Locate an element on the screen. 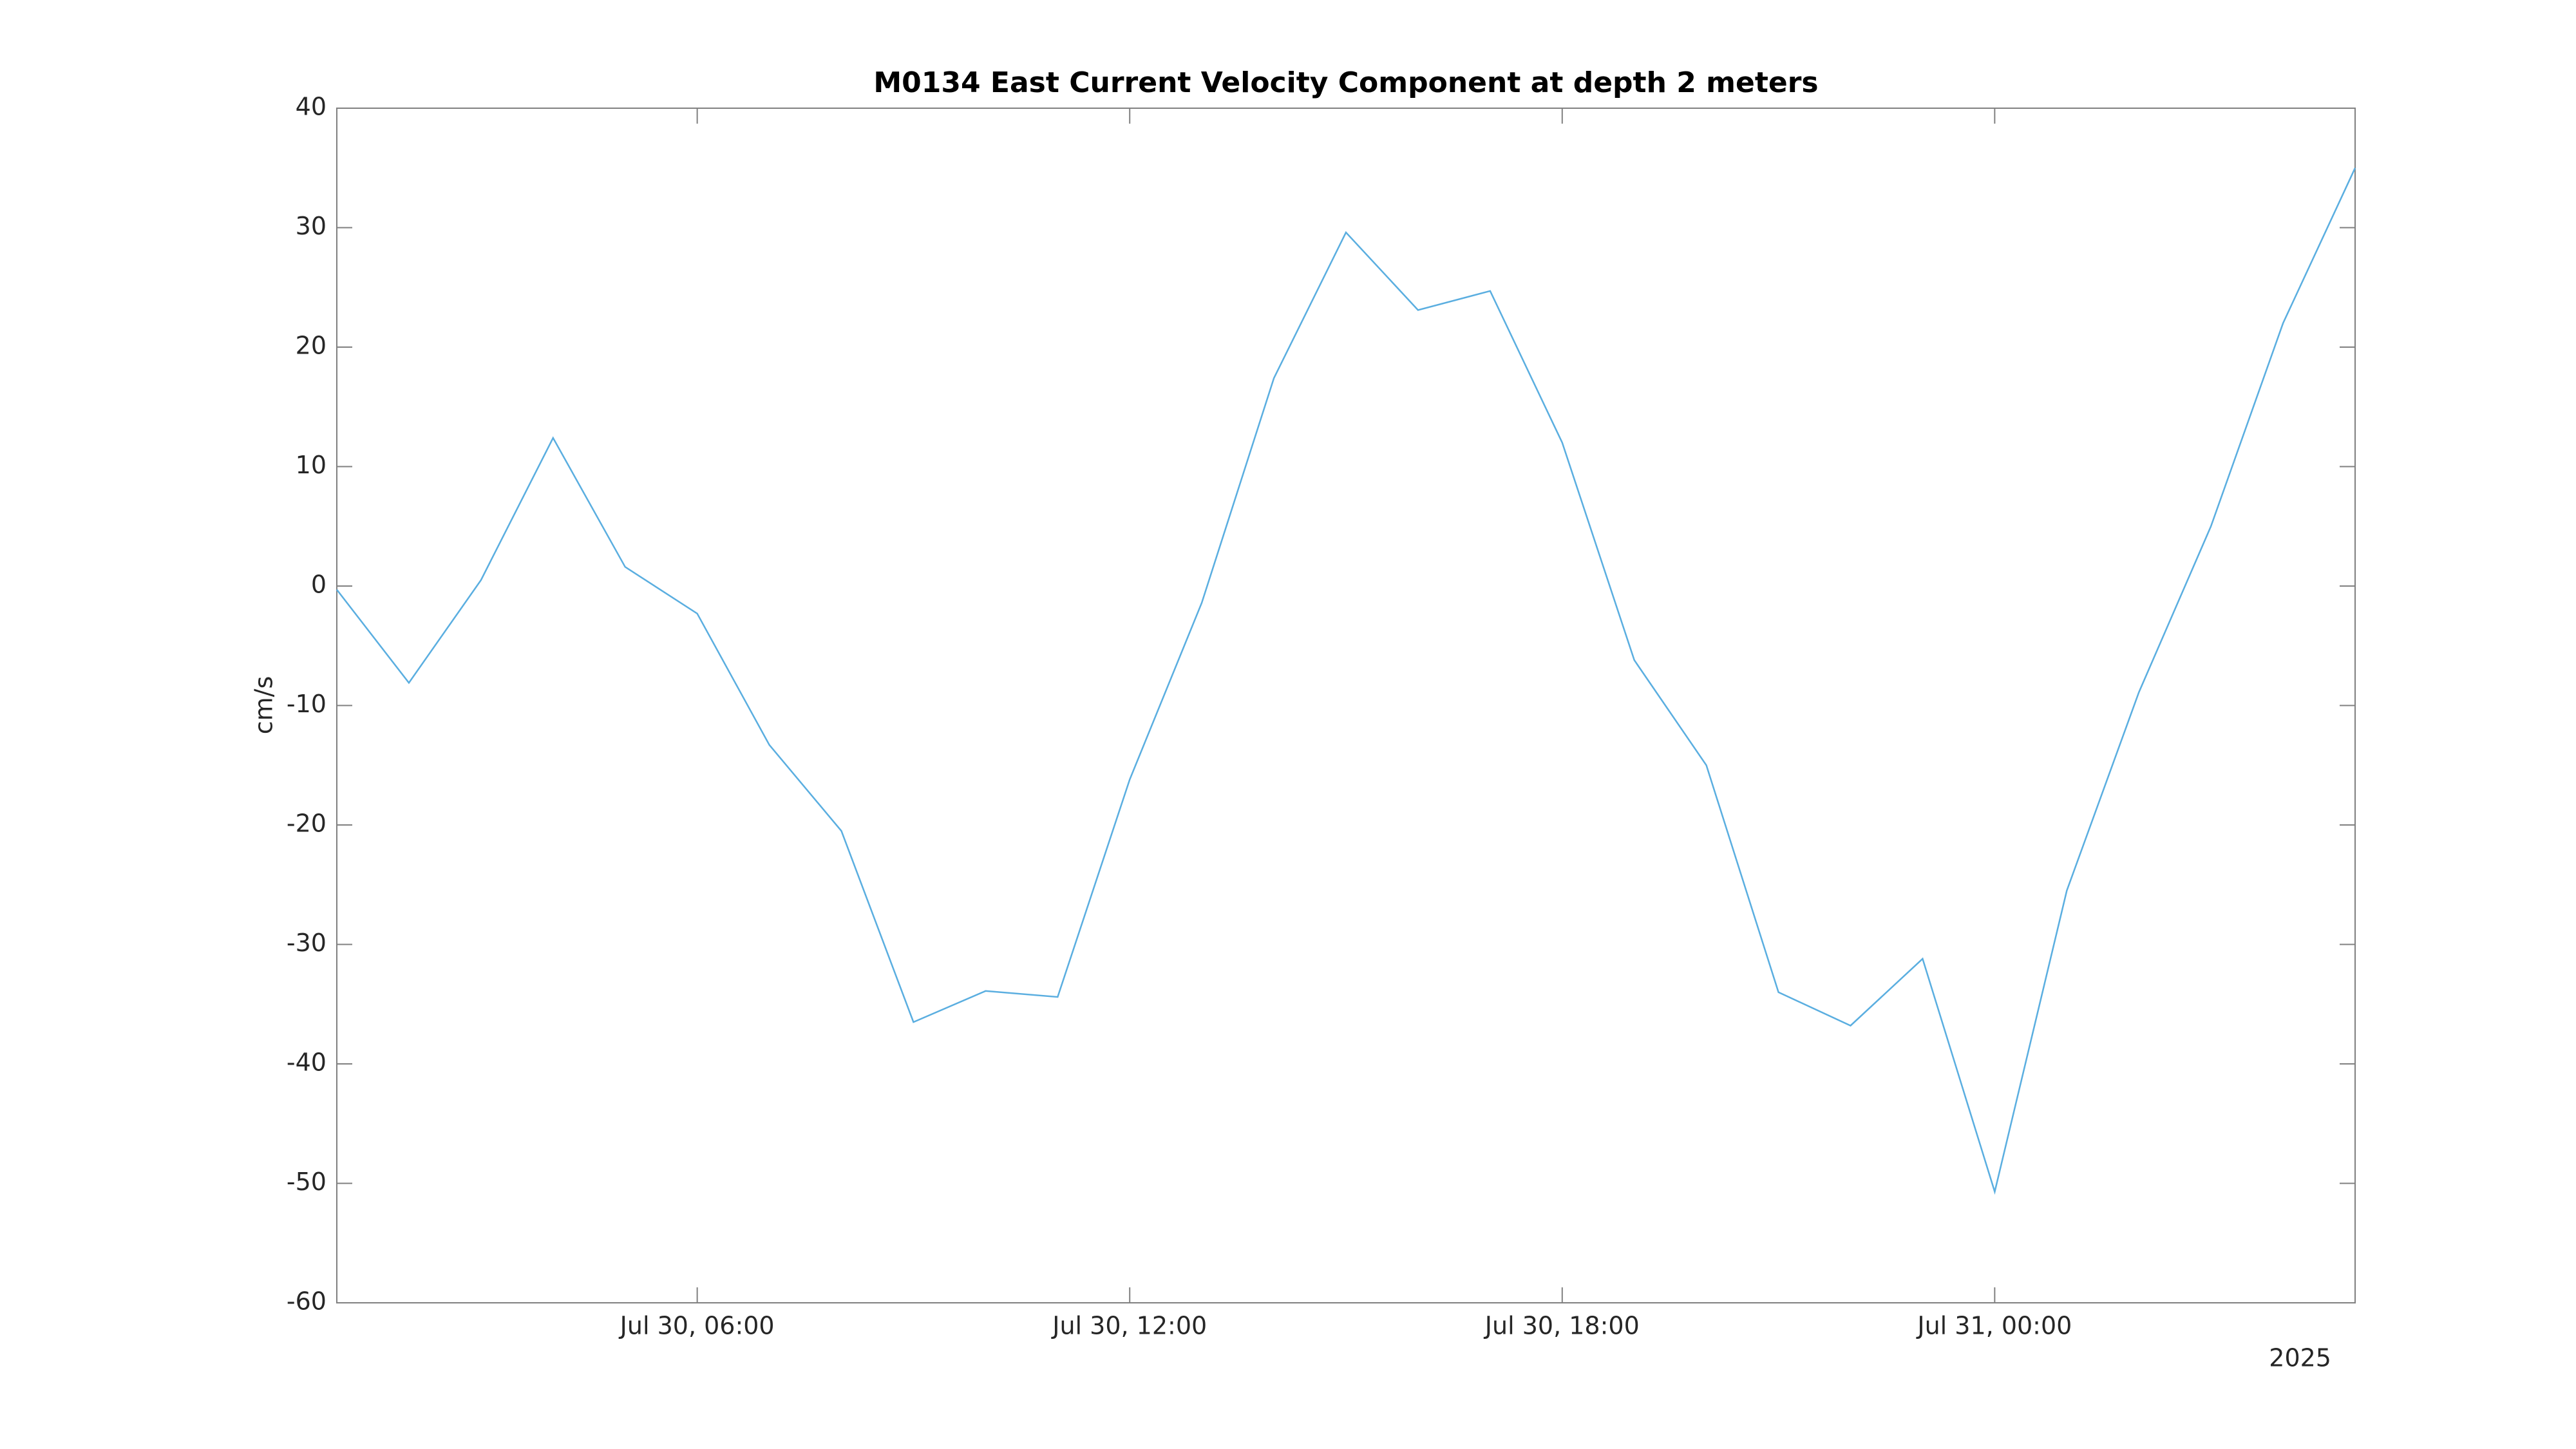  y-tick-label: 20 is located at coordinates (311, 346).